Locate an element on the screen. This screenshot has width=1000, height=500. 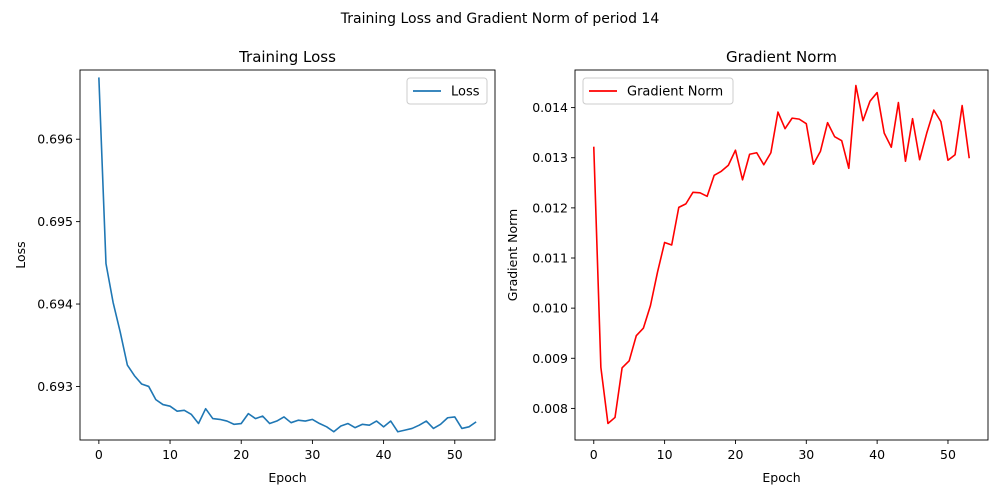
y-tick-label: 0.014 is located at coordinates (550, 107).